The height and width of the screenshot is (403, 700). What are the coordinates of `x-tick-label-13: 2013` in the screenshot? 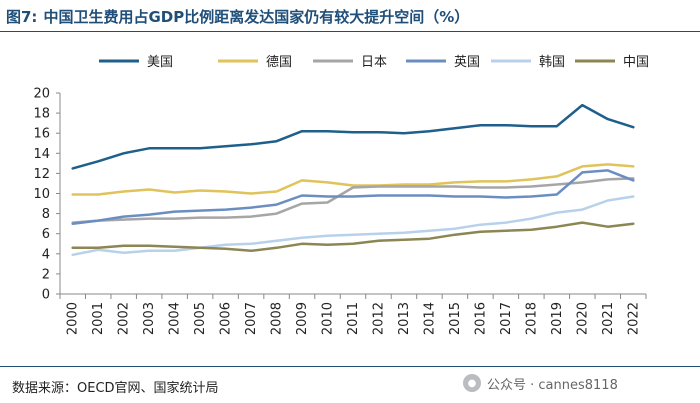 It's located at (404, 318).